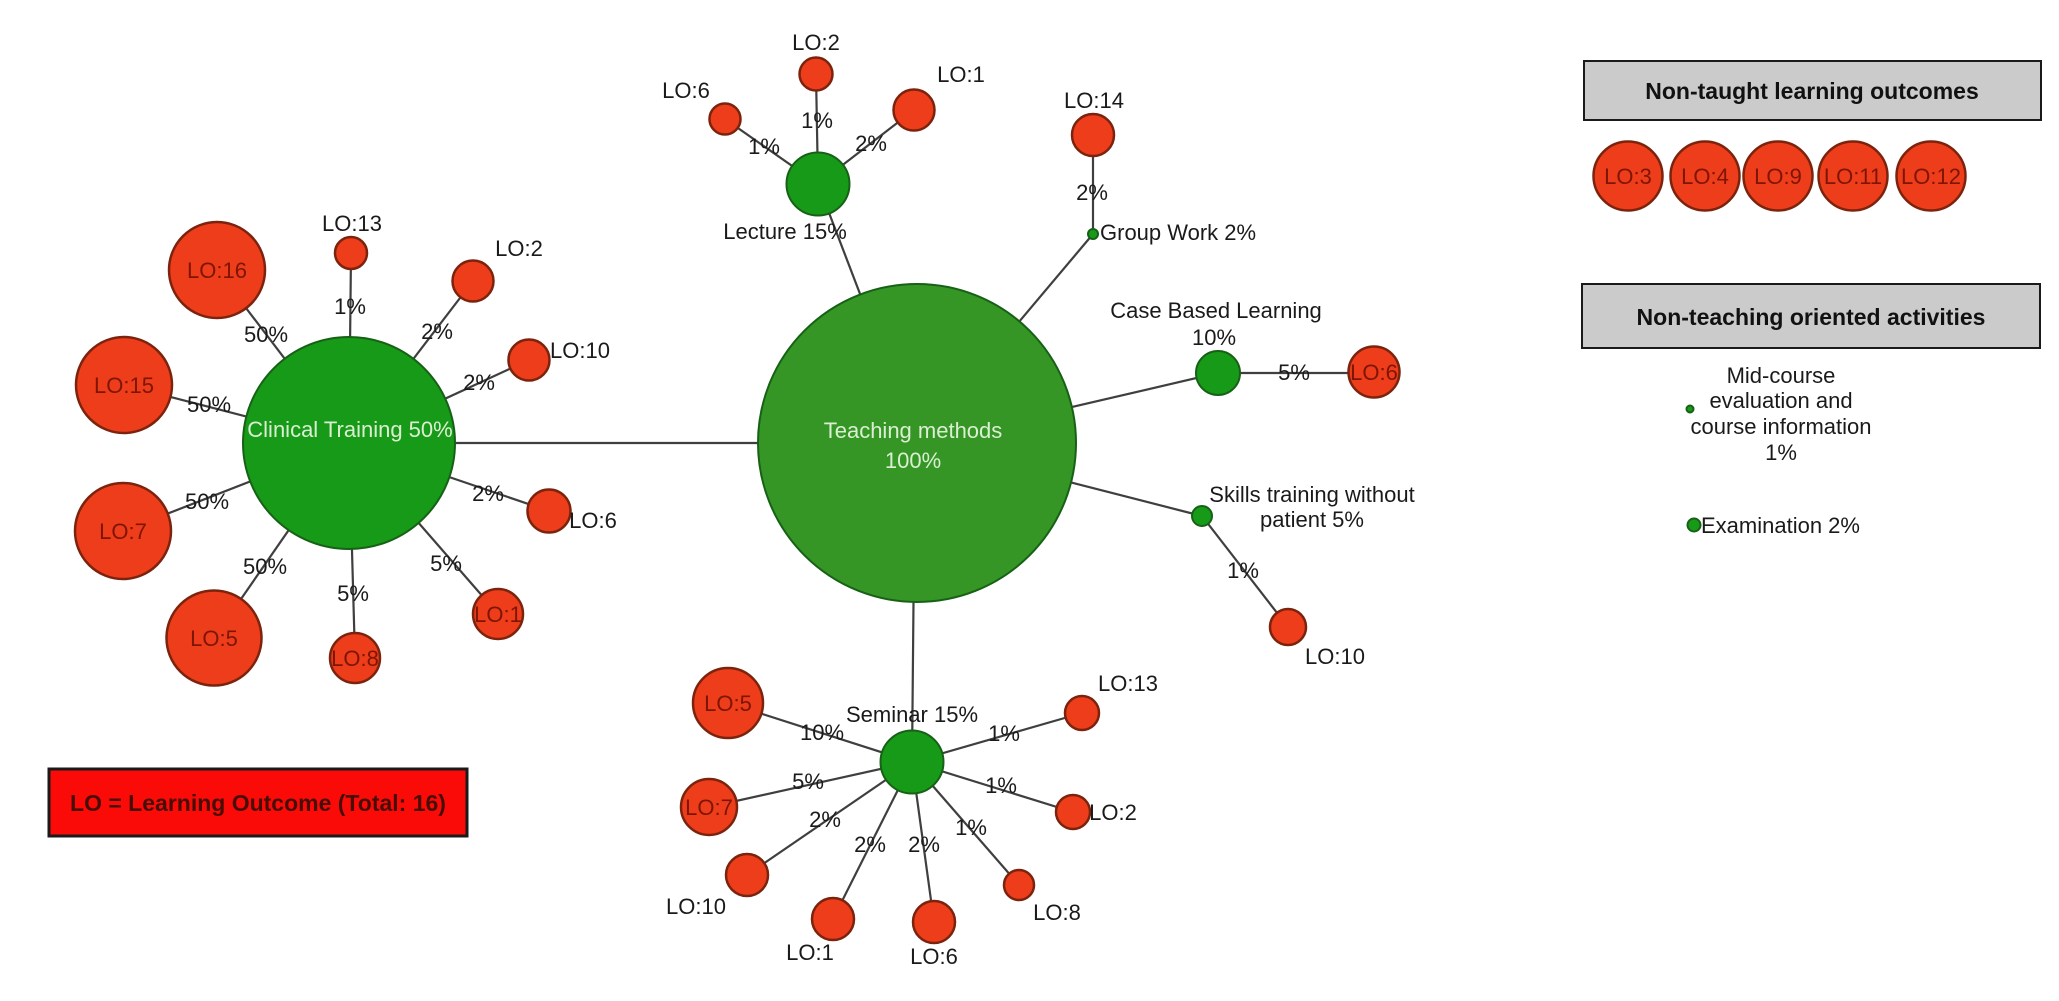 The height and width of the screenshot is (1001, 2059). What do you see at coordinates (1705, 176) in the screenshot?
I see `svg-text: LO:4` at bounding box center [1705, 176].